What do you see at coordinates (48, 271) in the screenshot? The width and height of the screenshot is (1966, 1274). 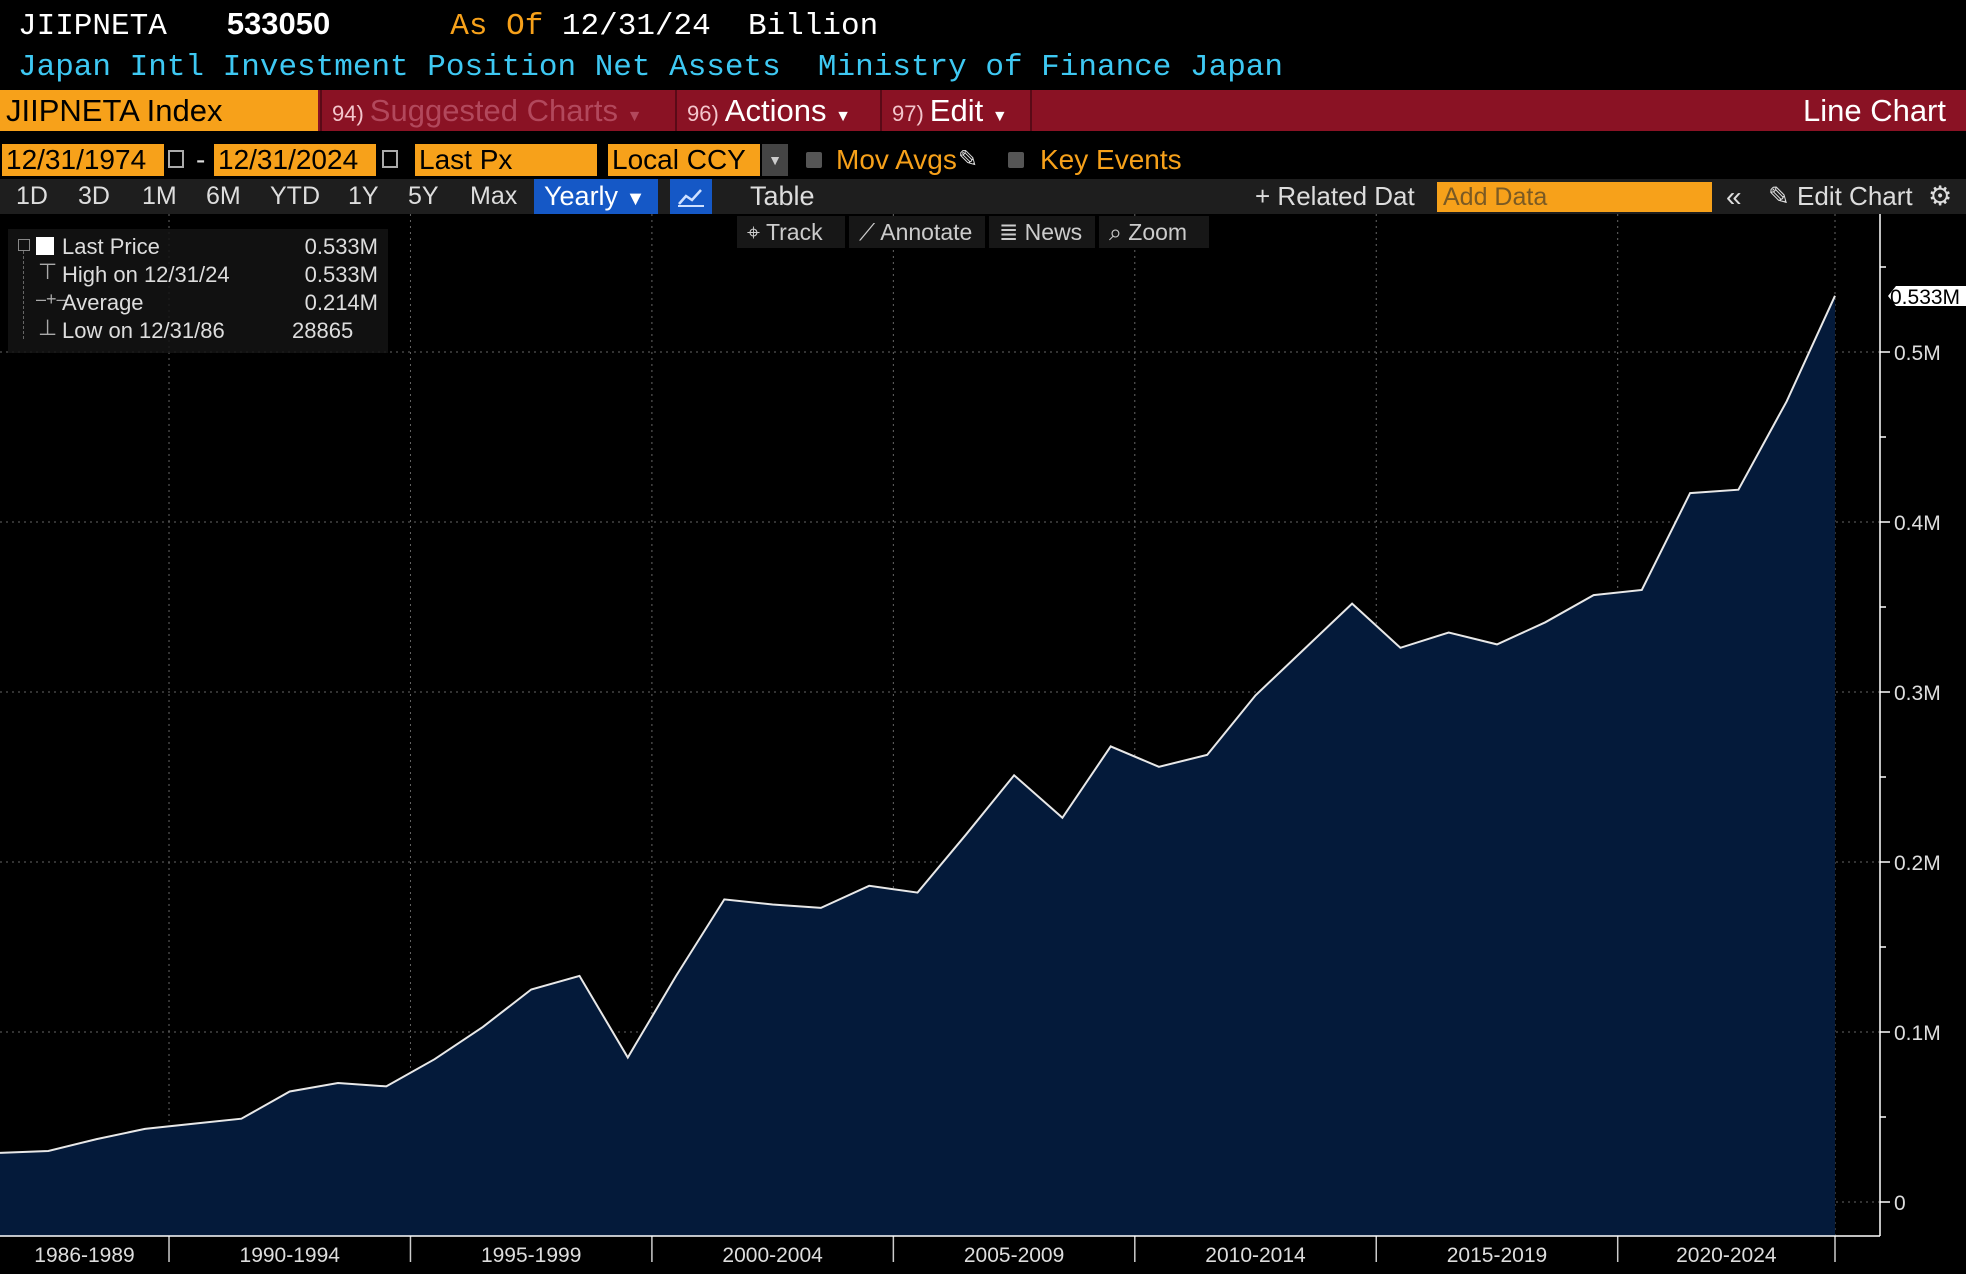 I see `high-marker-icon: ⊤` at bounding box center [48, 271].